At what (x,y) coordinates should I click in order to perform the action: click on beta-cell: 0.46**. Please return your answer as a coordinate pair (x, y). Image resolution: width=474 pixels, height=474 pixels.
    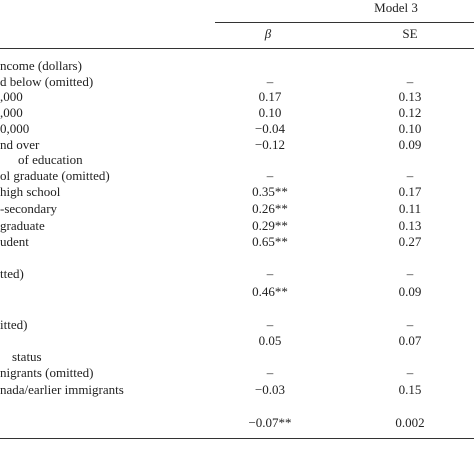
    Looking at the image, I should click on (270, 291).